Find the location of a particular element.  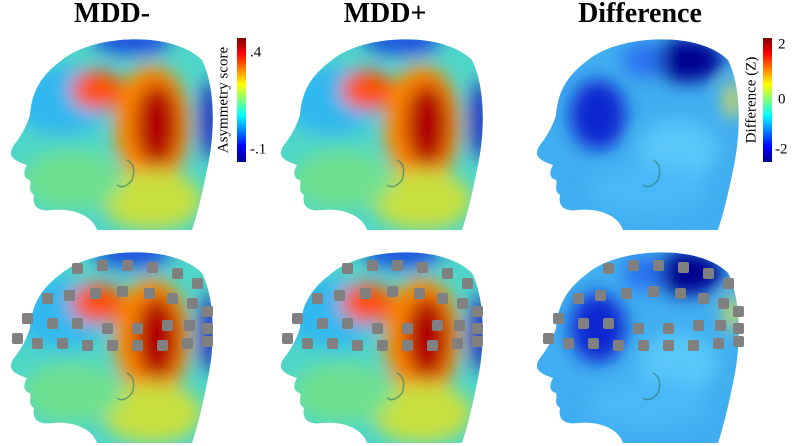

activity is located at coordinates (382, 134).